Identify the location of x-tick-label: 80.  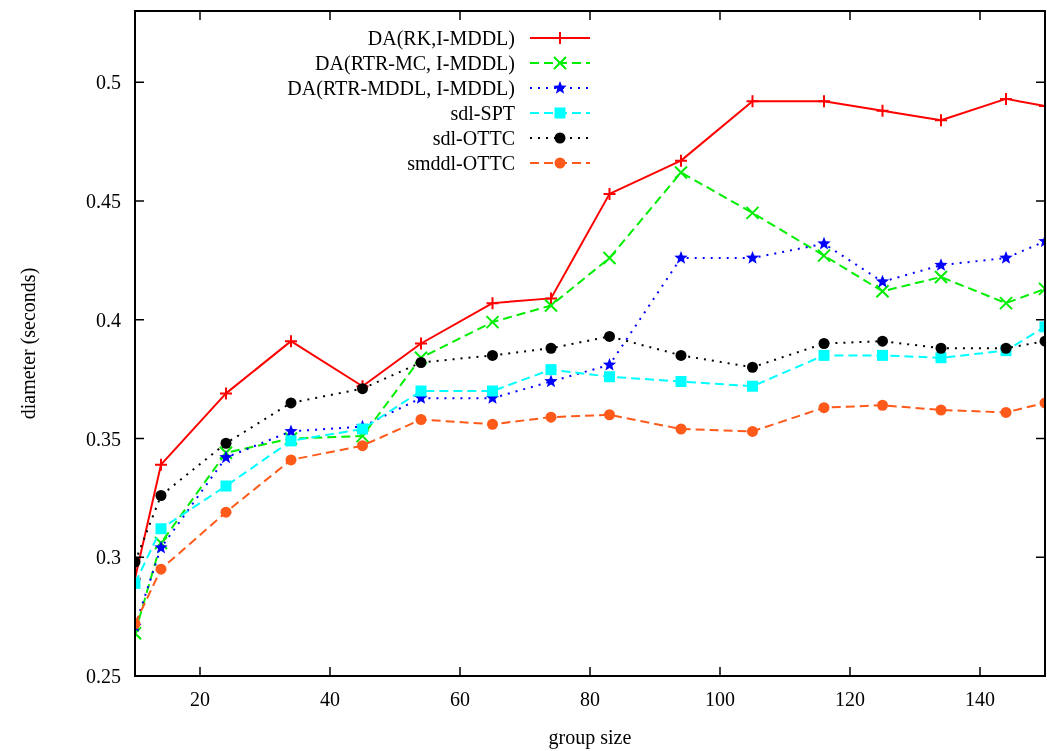
(590, 699).